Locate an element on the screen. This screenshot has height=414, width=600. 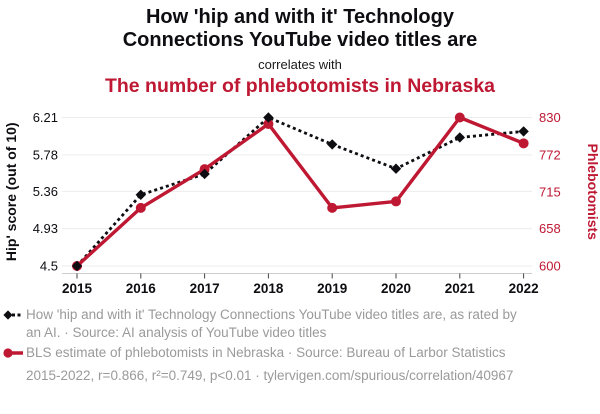
svg-text: 2020 is located at coordinates (396, 288).